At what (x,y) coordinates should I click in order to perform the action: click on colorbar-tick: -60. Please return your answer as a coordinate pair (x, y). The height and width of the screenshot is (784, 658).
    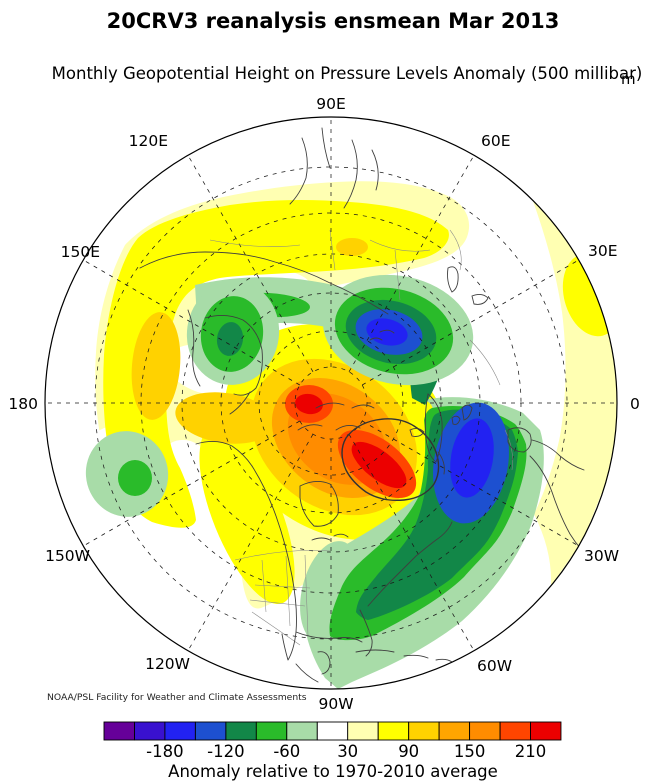
    Looking at the image, I should click on (286, 751).